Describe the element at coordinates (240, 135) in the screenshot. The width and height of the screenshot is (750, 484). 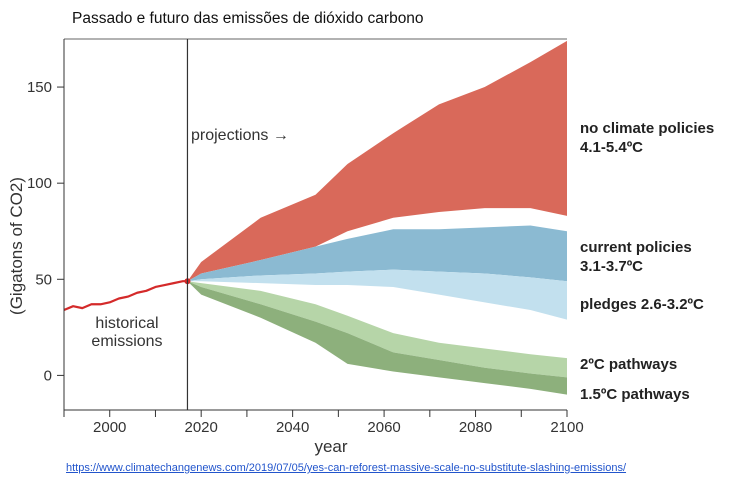
I see `projections-annotation: projections →` at that location.